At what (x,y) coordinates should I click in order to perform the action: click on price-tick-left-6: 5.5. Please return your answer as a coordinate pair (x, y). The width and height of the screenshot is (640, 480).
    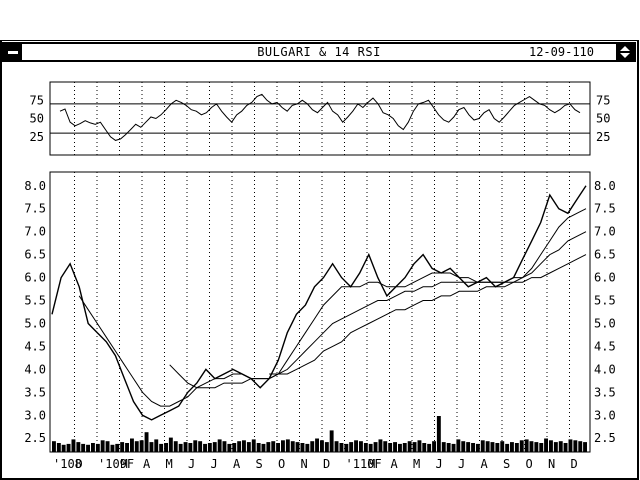
    Looking at the image, I should click on (35, 301).